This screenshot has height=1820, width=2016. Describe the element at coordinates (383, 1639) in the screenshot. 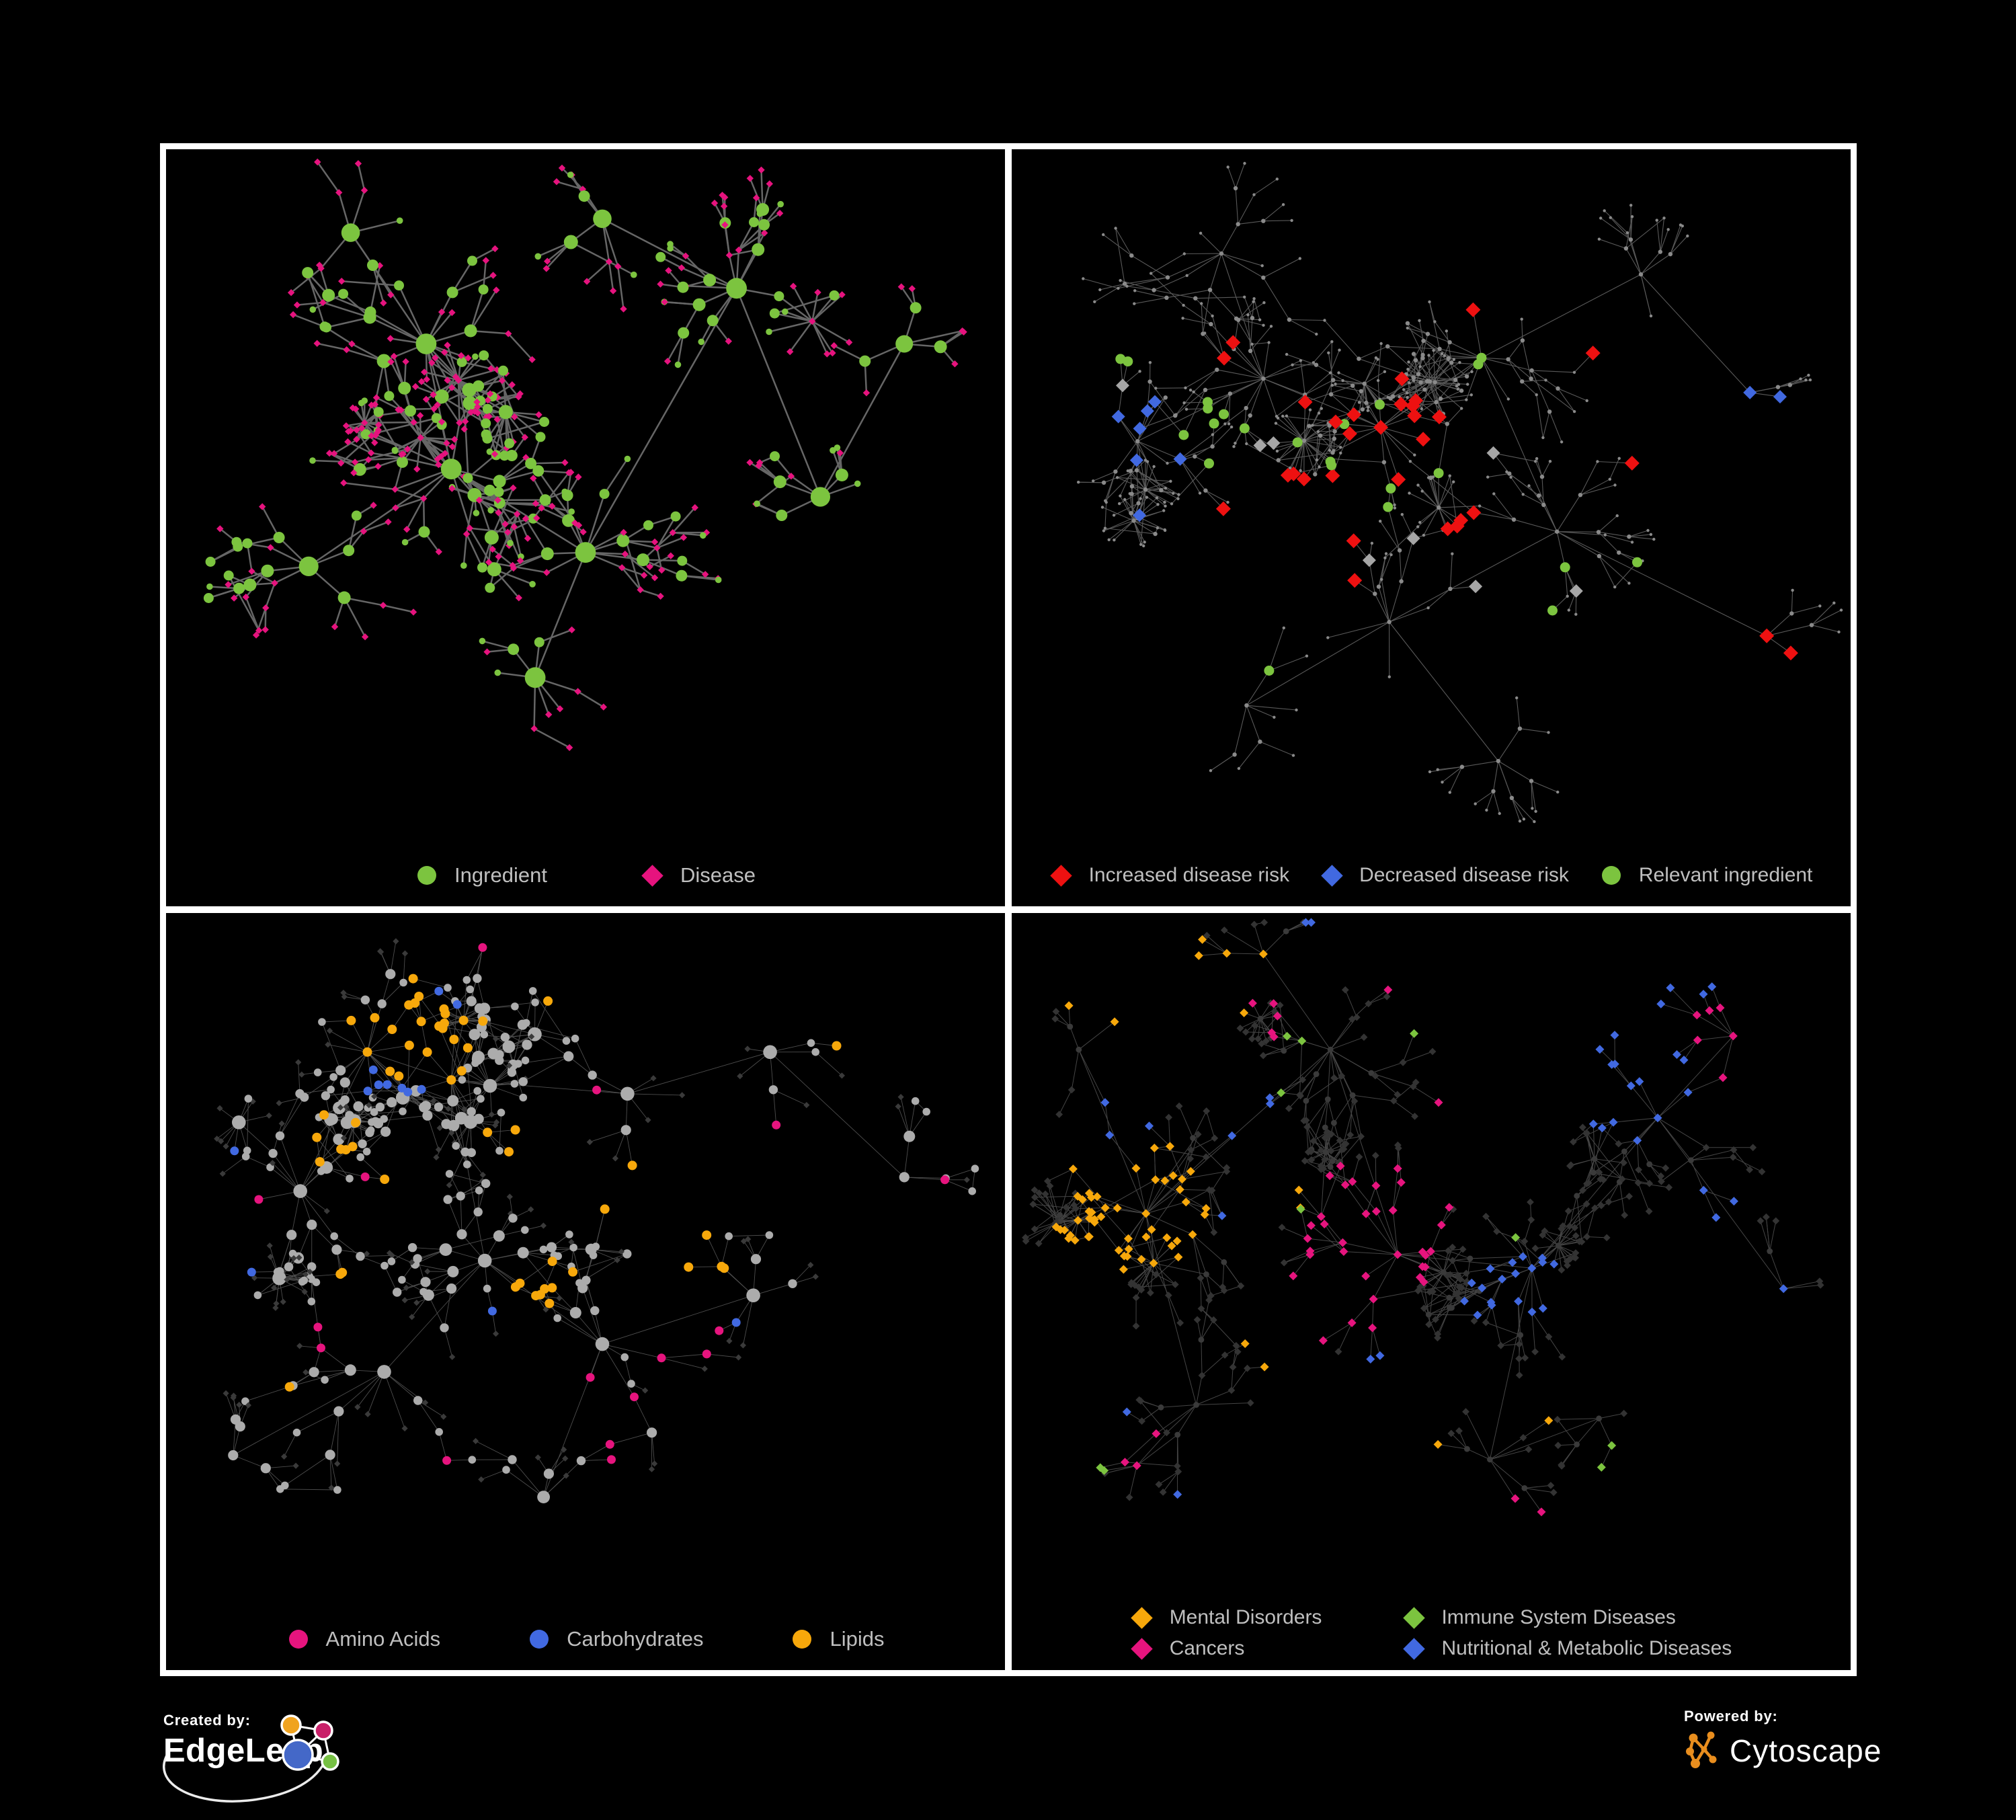

I see `legend-label: Amino Acids` at that location.